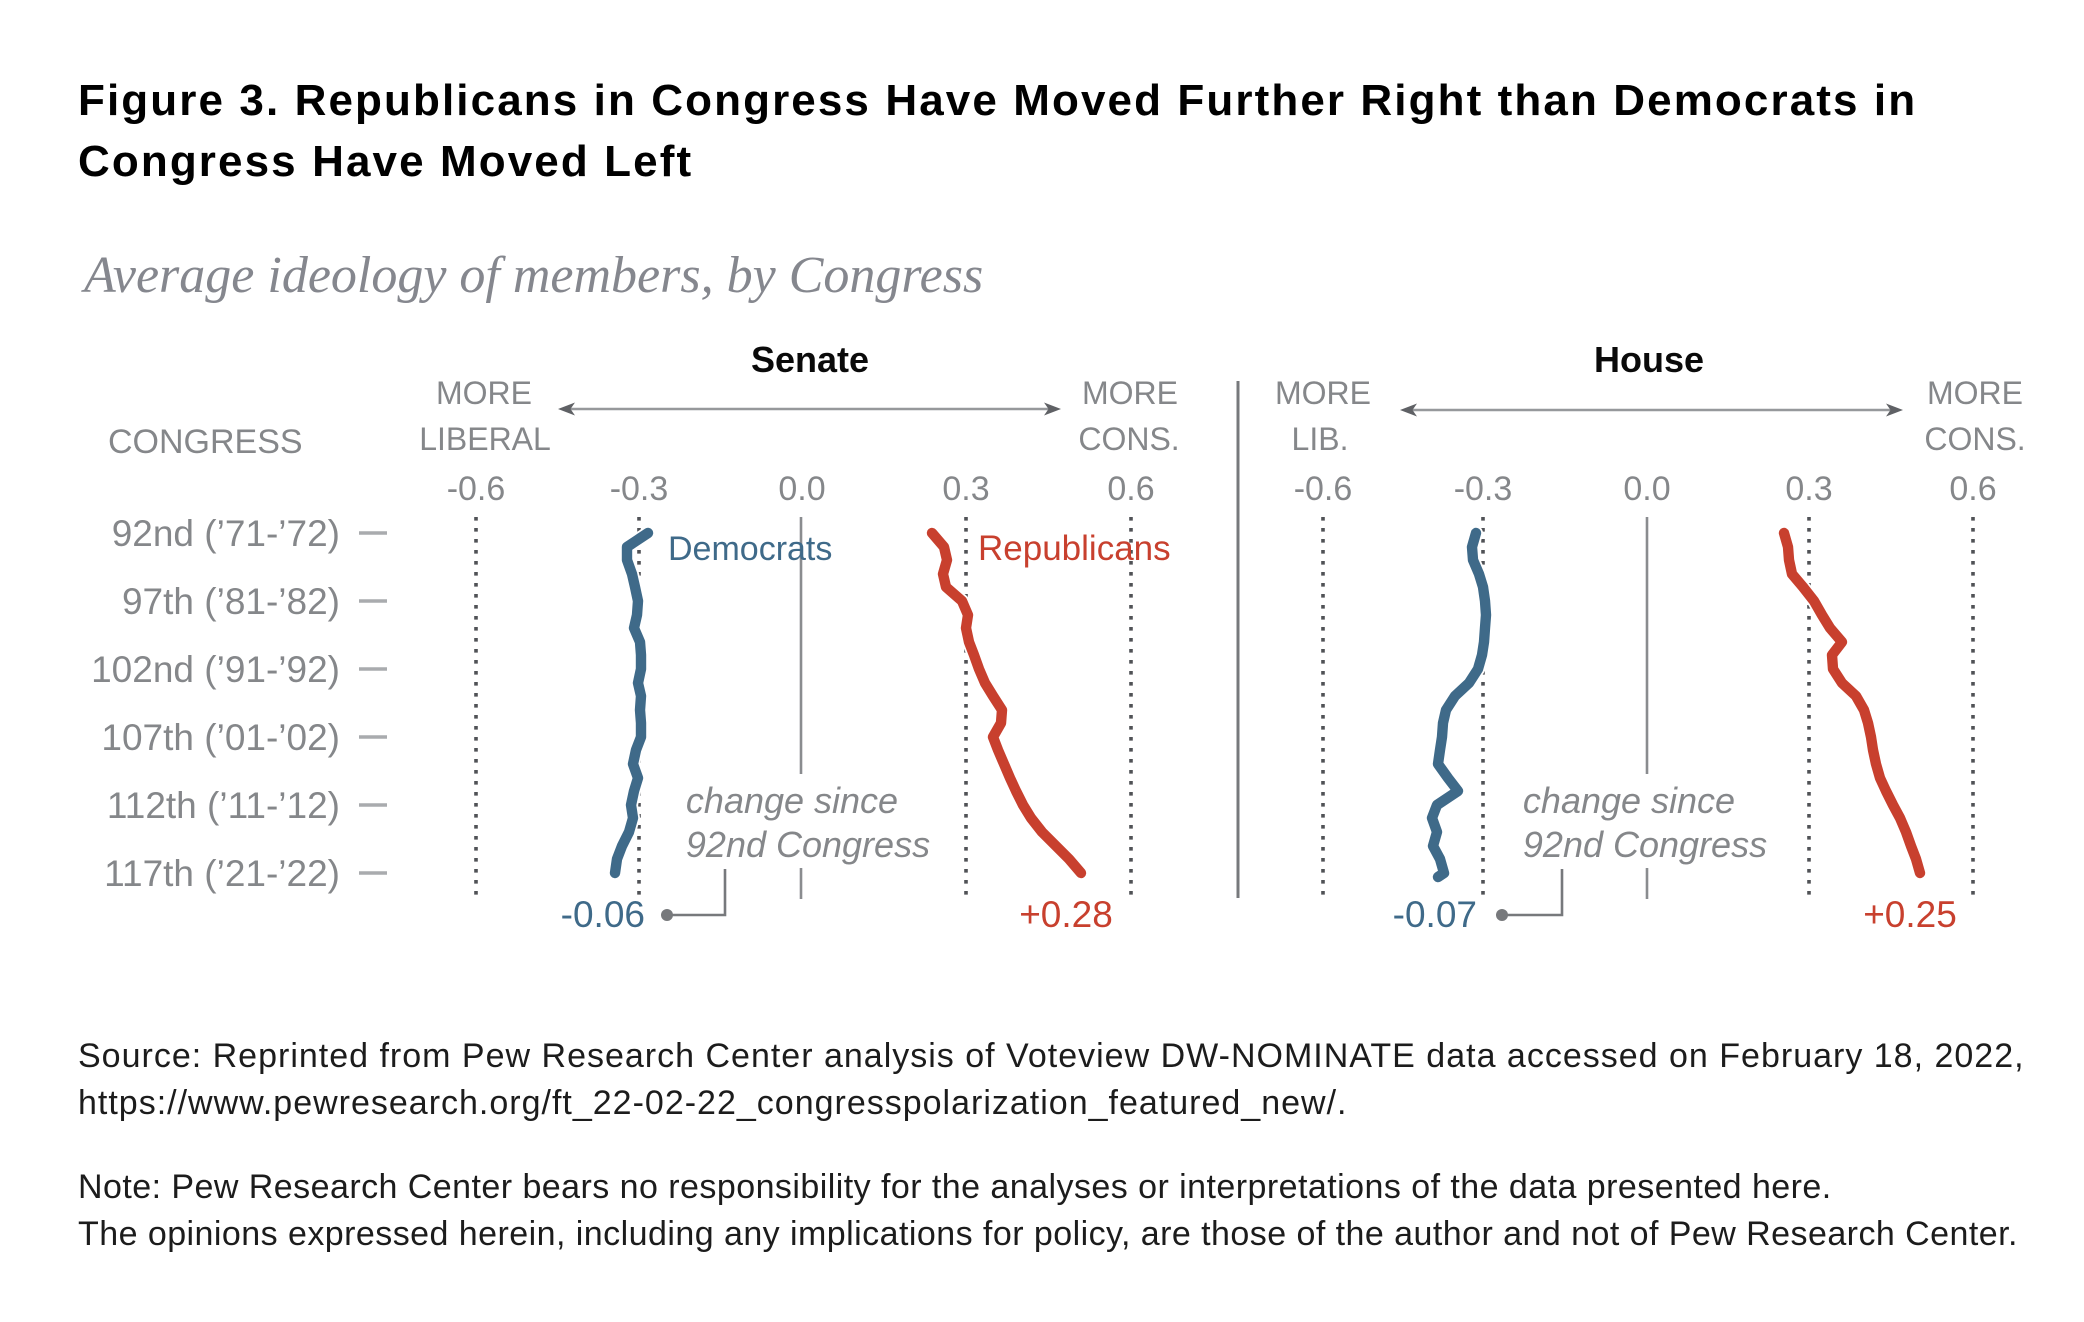  What do you see at coordinates (226, 533) in the screenshot?
I see `svg-text: 92nd (’71-’72)` at bounding box center [226, 533].